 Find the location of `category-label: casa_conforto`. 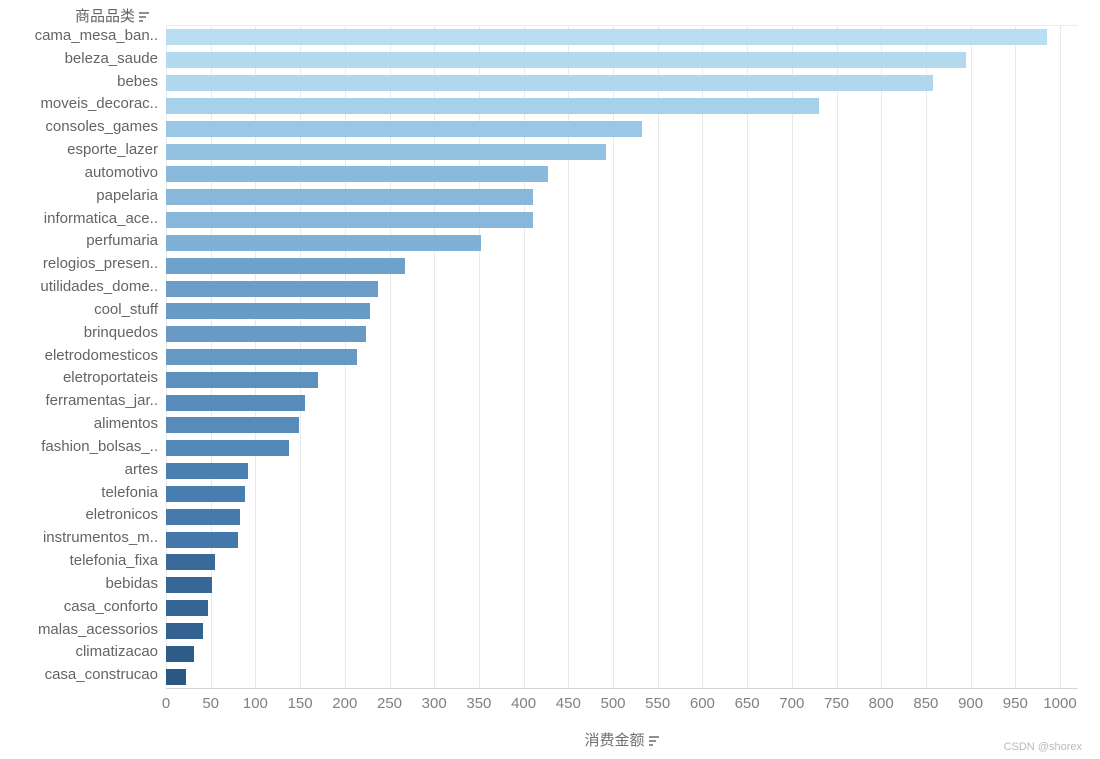

category-label: casa_conforto is located at coordinates (110, 606).